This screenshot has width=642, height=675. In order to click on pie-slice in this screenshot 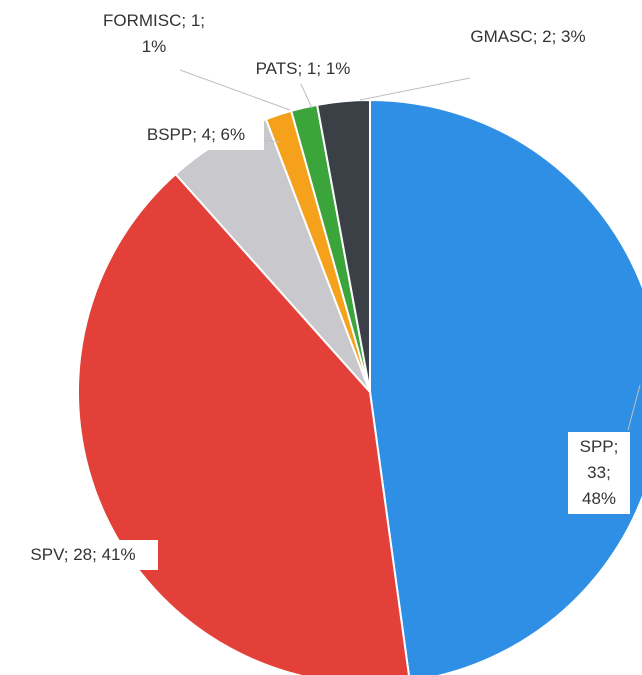, I will do `click(343, 245)`.